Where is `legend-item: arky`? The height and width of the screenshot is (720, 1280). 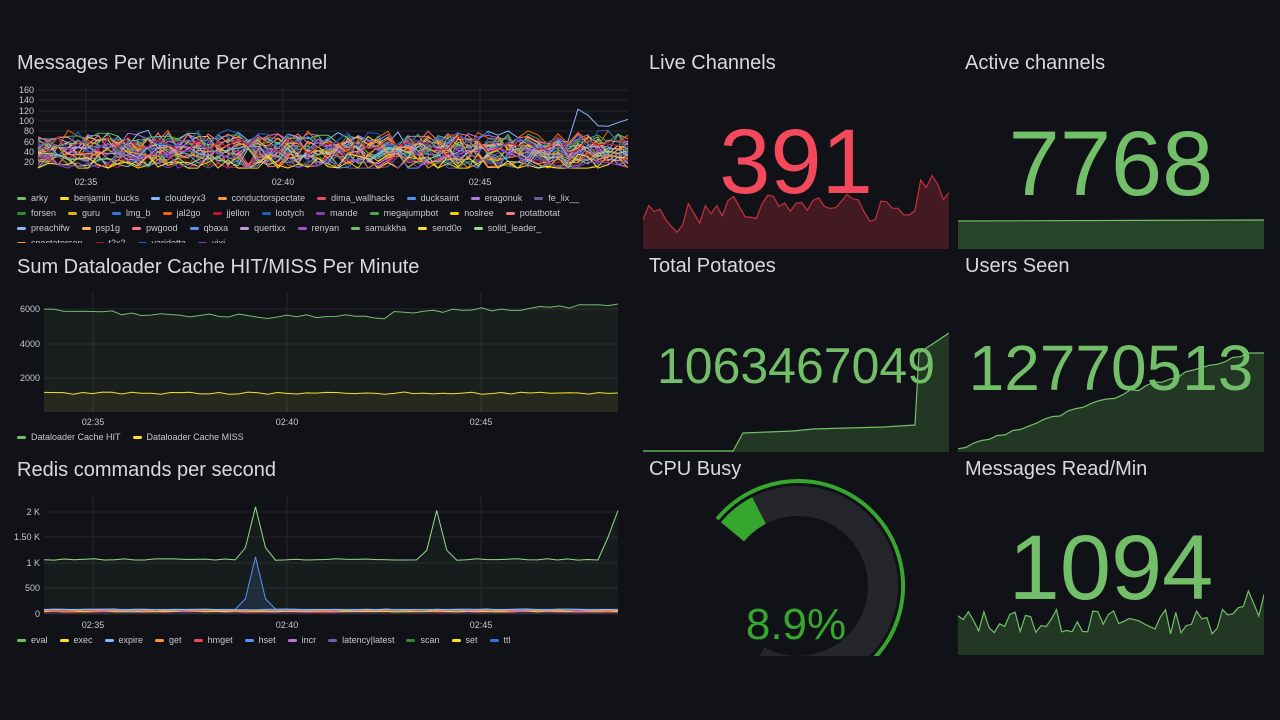
legend-item: arky is located at coordinates (32, 198).